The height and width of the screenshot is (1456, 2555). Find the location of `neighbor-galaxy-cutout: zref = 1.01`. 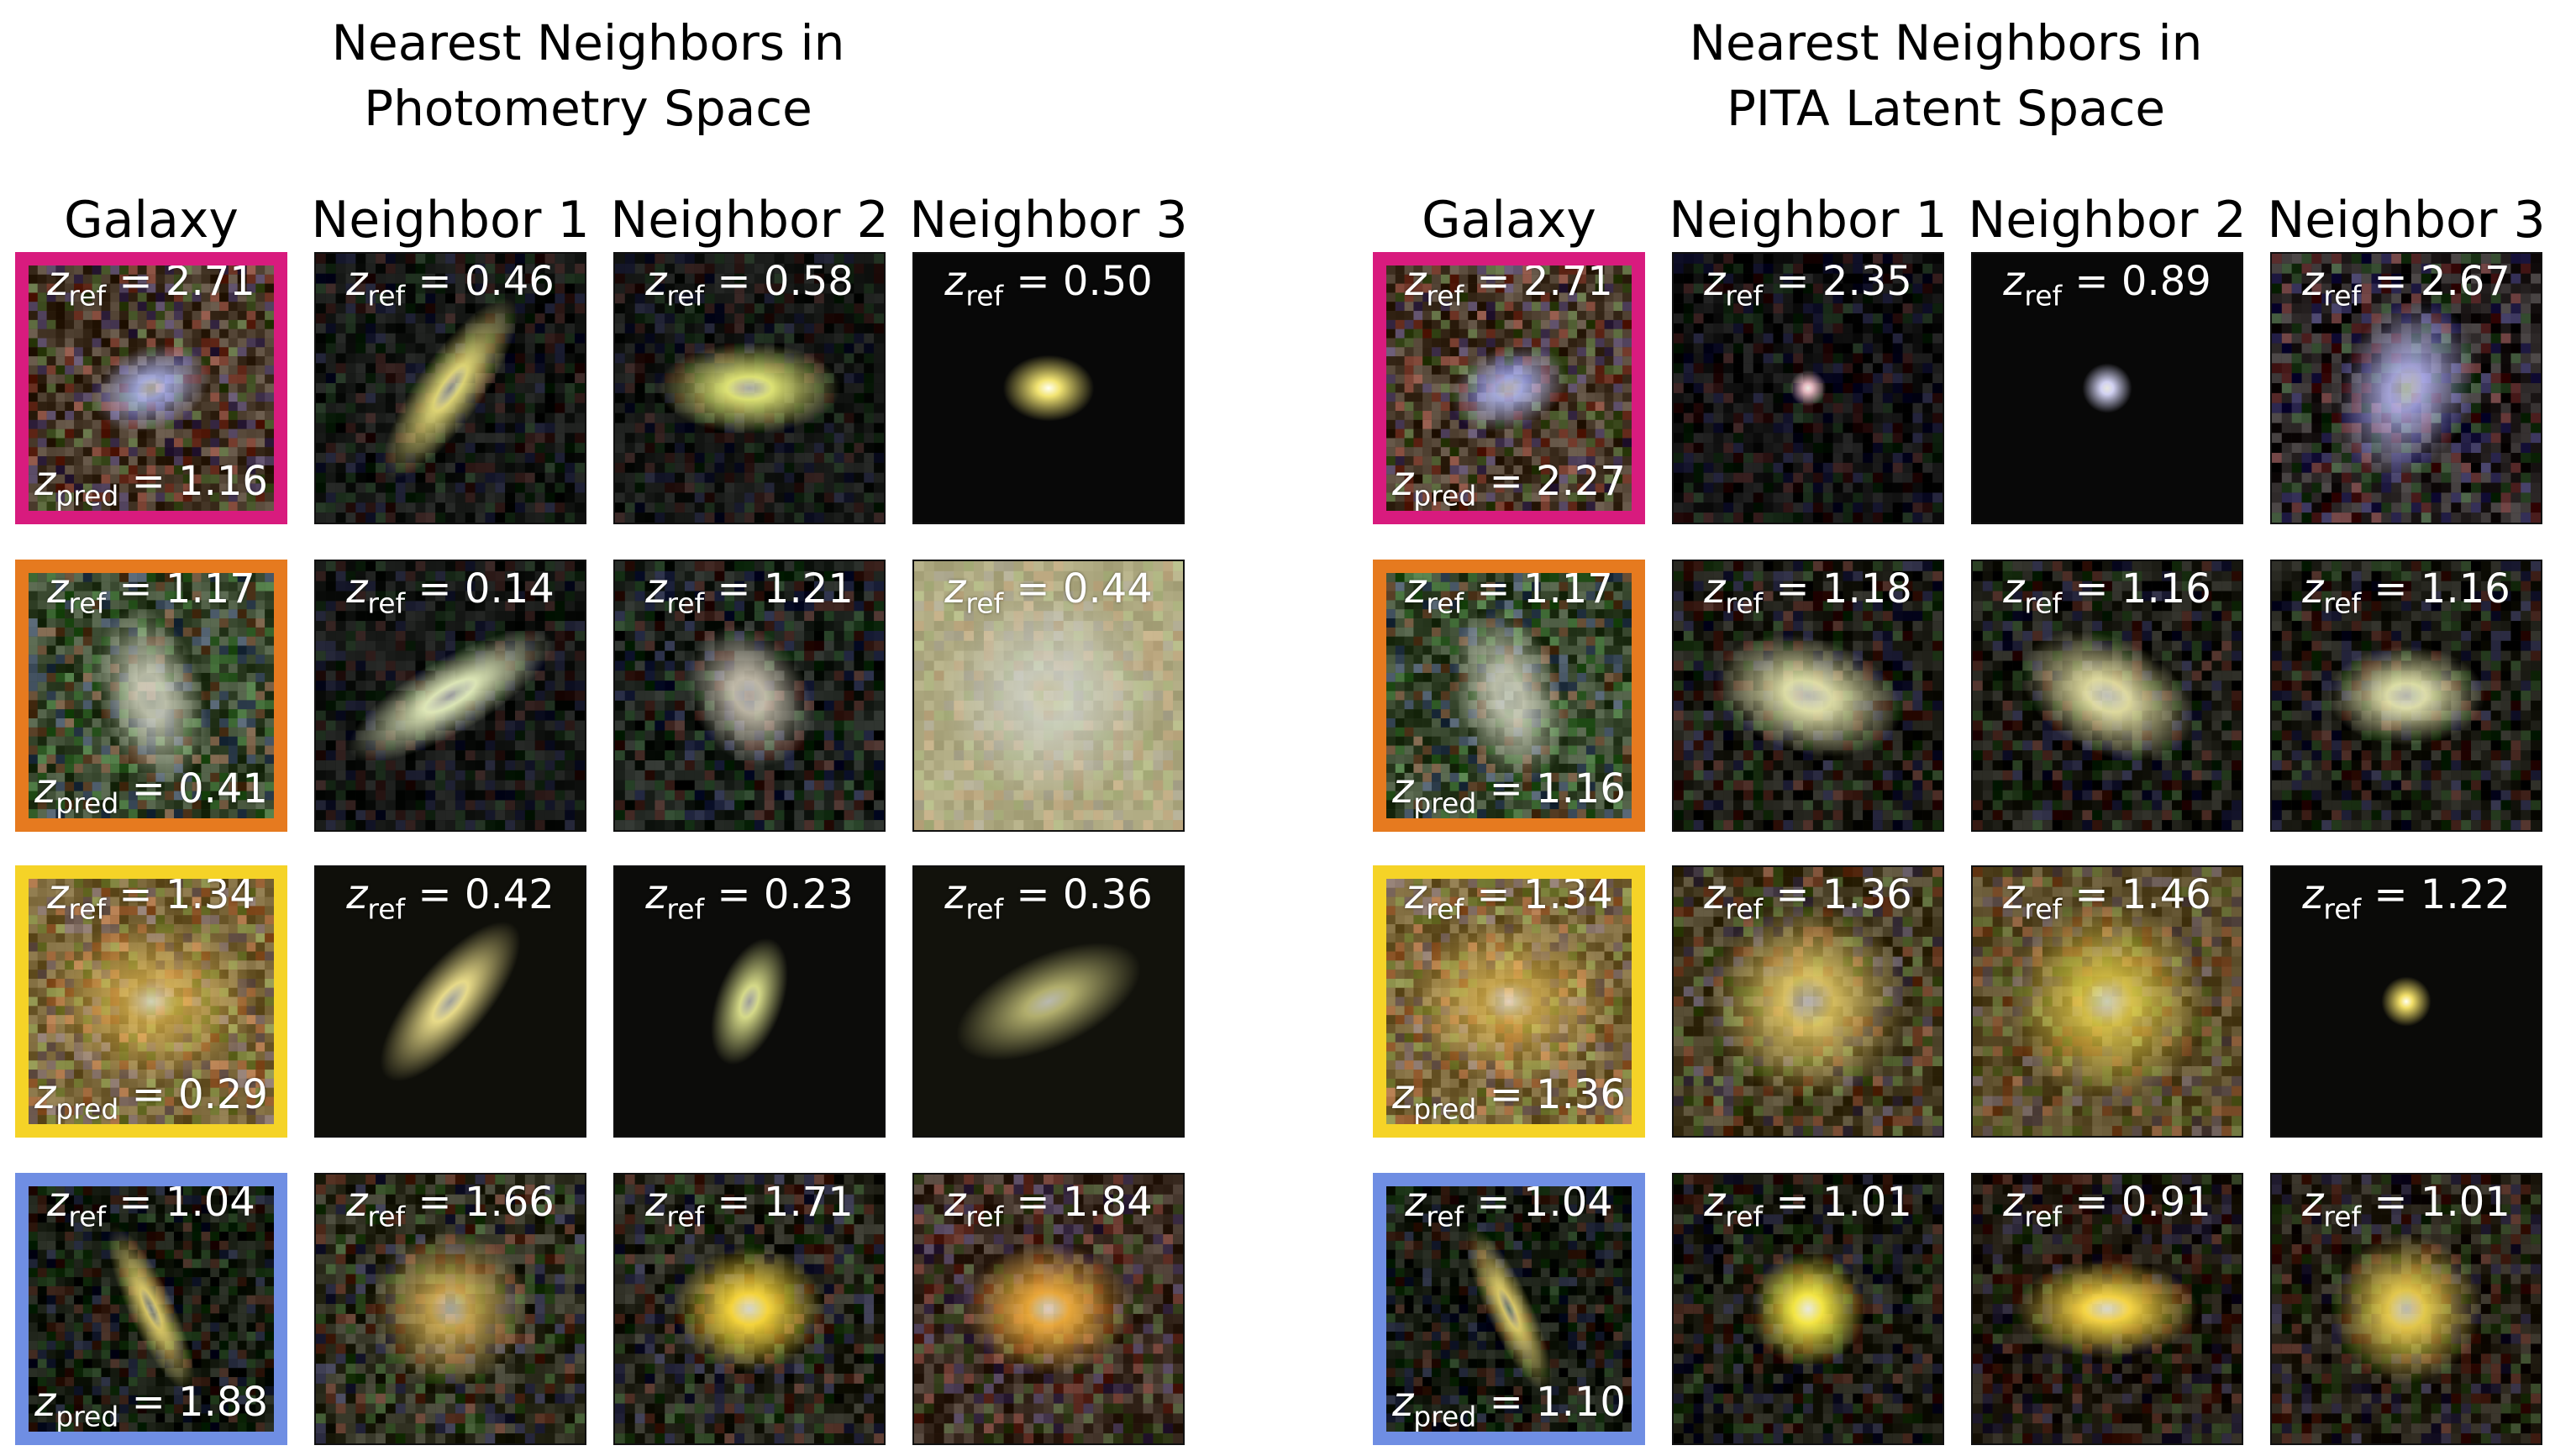

neighbor-galaxy-cutout: zref = 1.01 is located at coordinates (1808, 1309).